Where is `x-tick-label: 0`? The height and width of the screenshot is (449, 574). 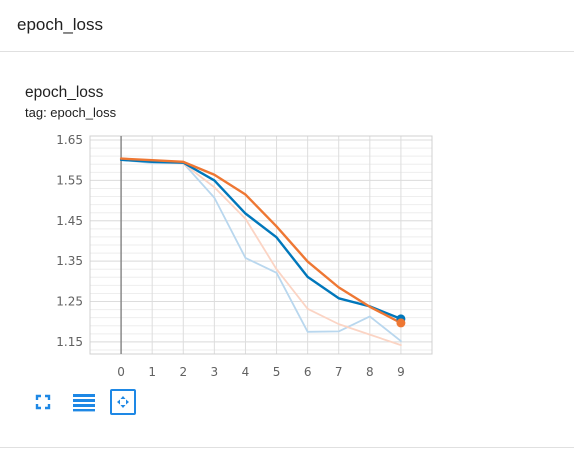
x-tick-label: 0 is located at coordinates (121, 372).